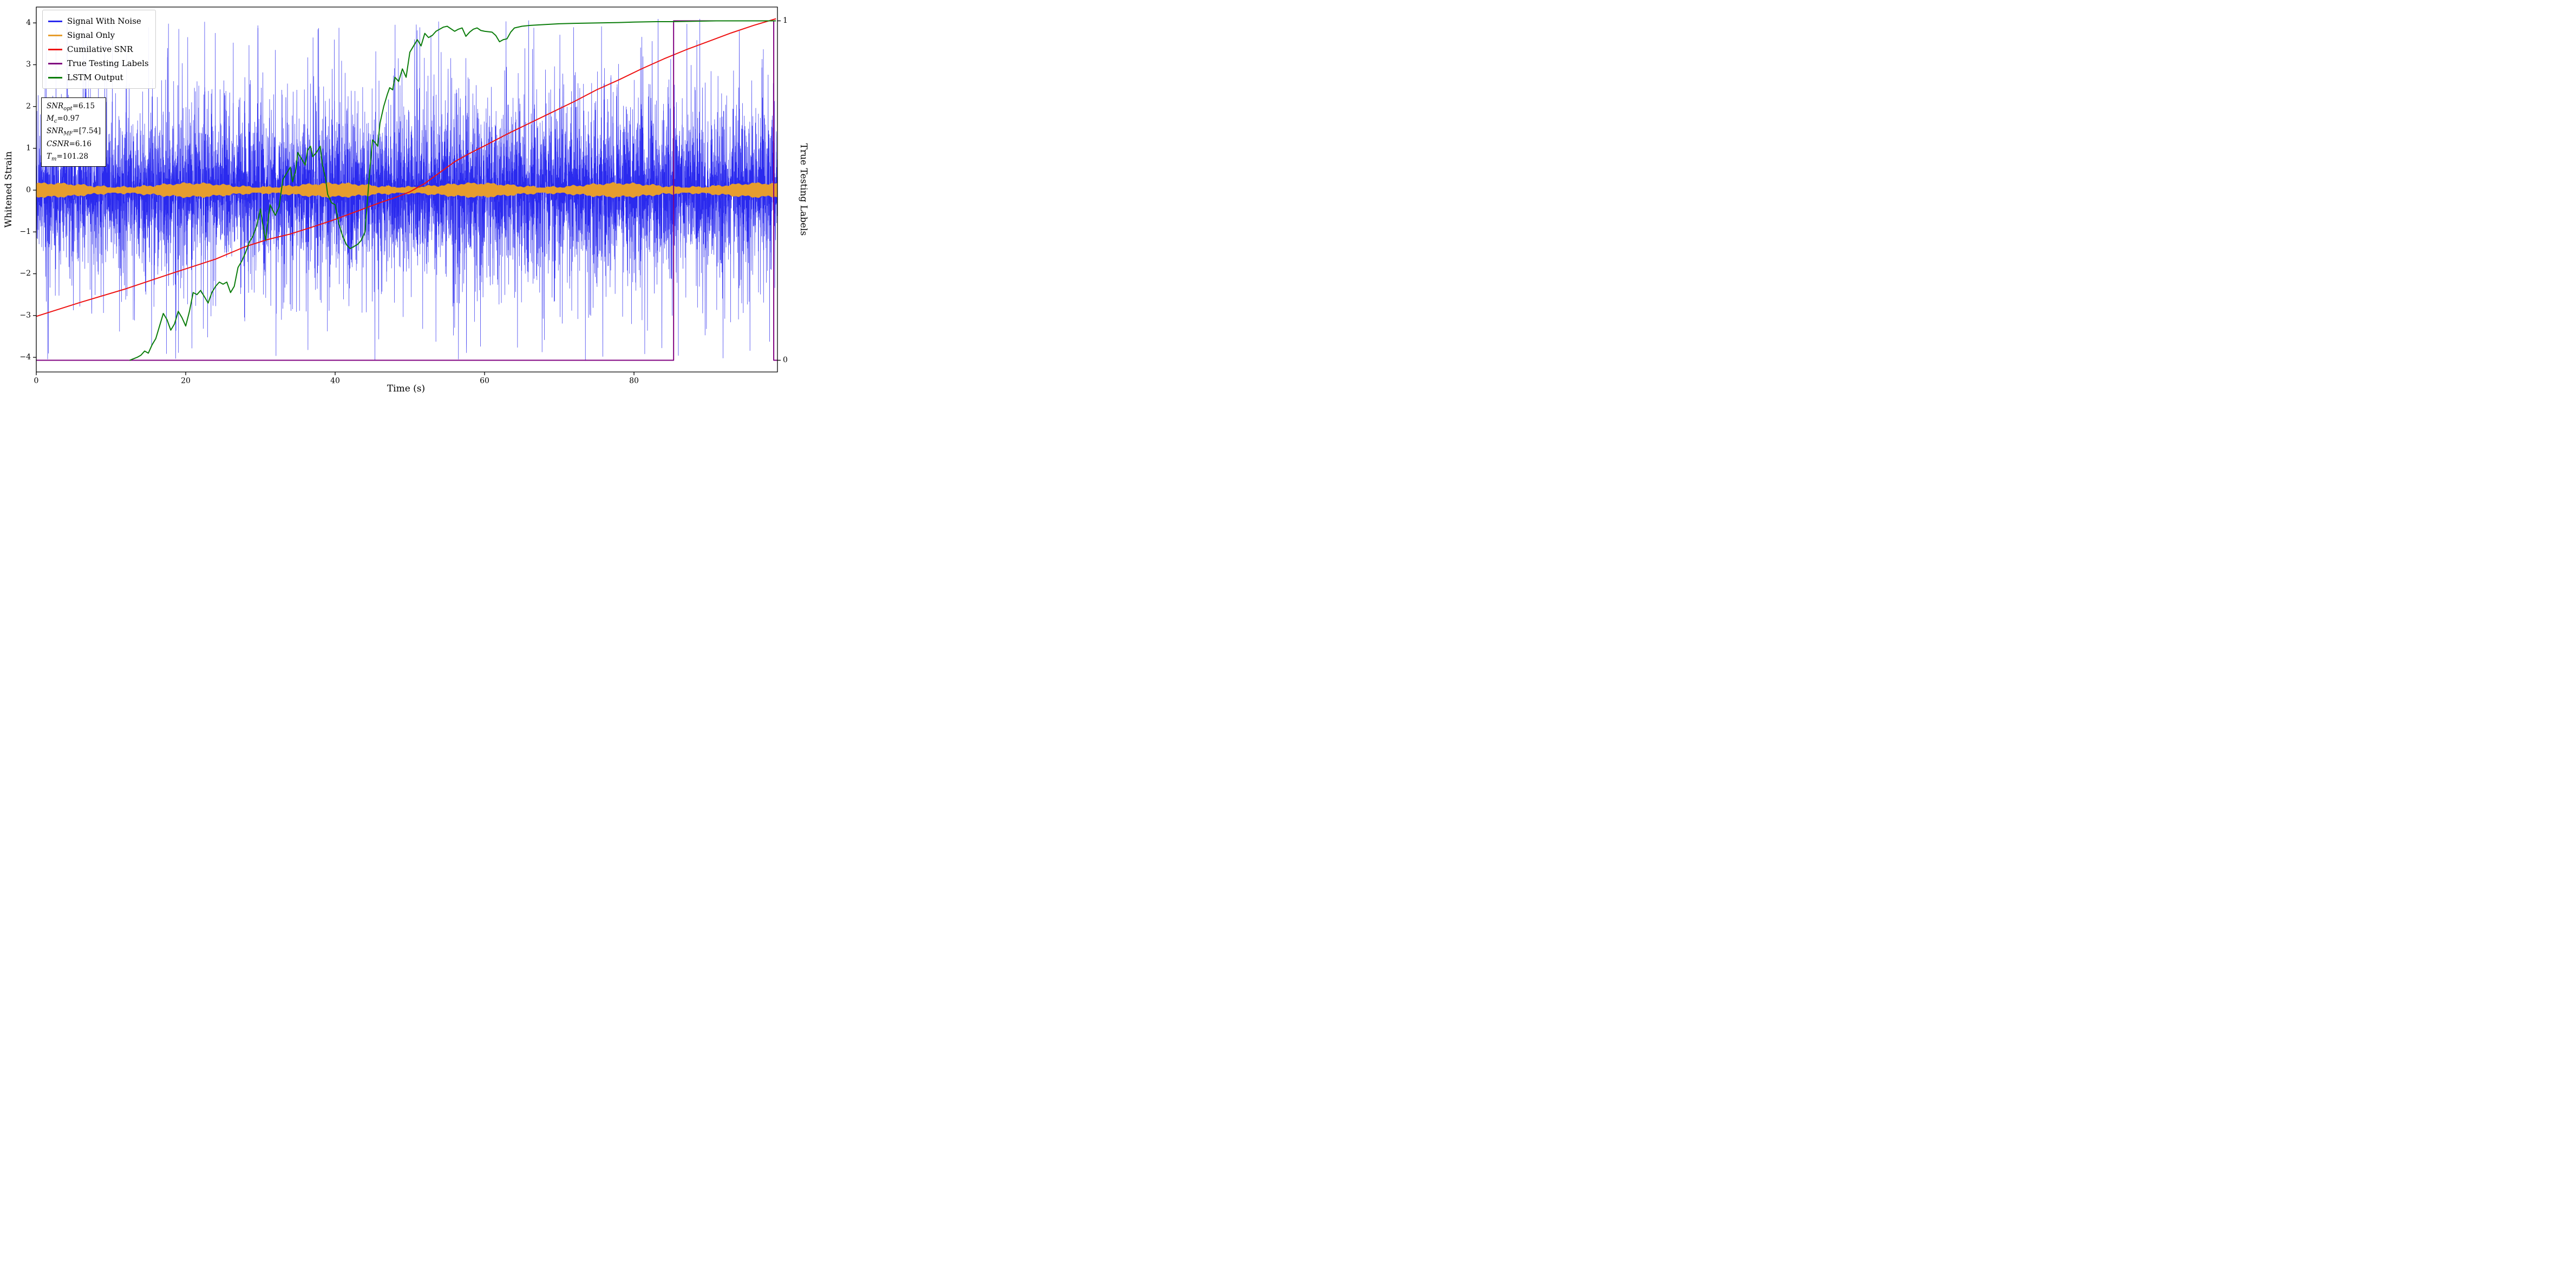 The height and width of the screenshot is (1274, 2576). What do you see at coordinates (68, 157) in the screenshot?
I see `annotation-line-tm: Tm=101.28` at bounding box center [68, 157].